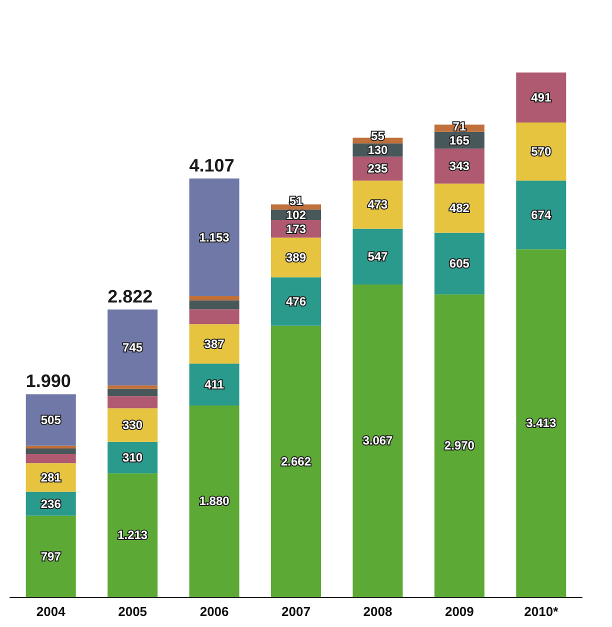 The height and width of the screenshot is (627, 612). Describe the element at coordinates (48, 381) in the screenshot. I see `total-label: 1.990` at that location.